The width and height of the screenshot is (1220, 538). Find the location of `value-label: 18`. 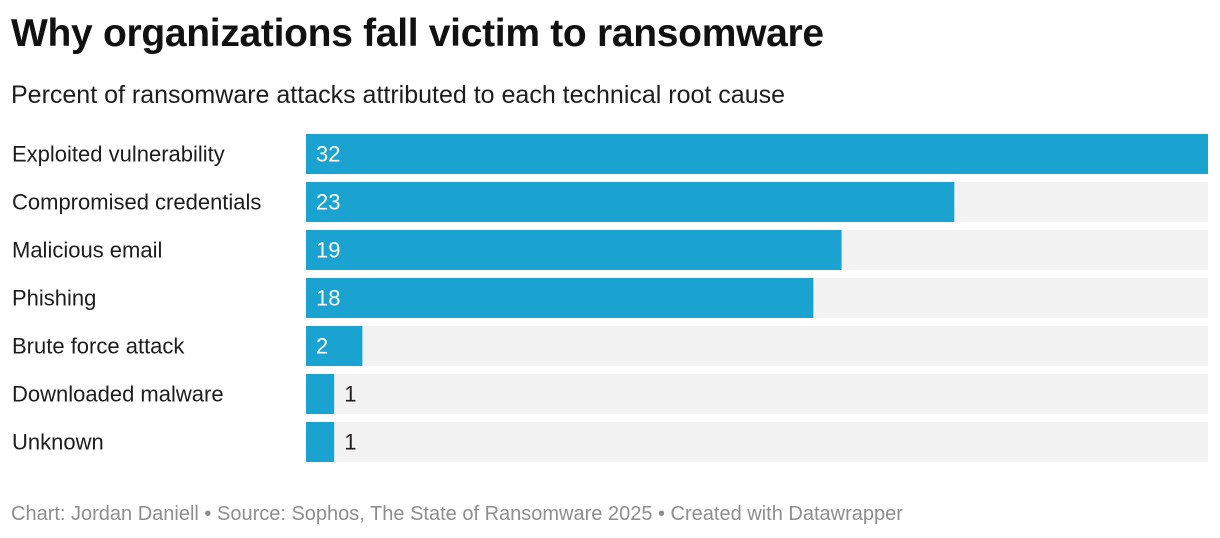

value-label: 18 is located at coordinates (328, 298).